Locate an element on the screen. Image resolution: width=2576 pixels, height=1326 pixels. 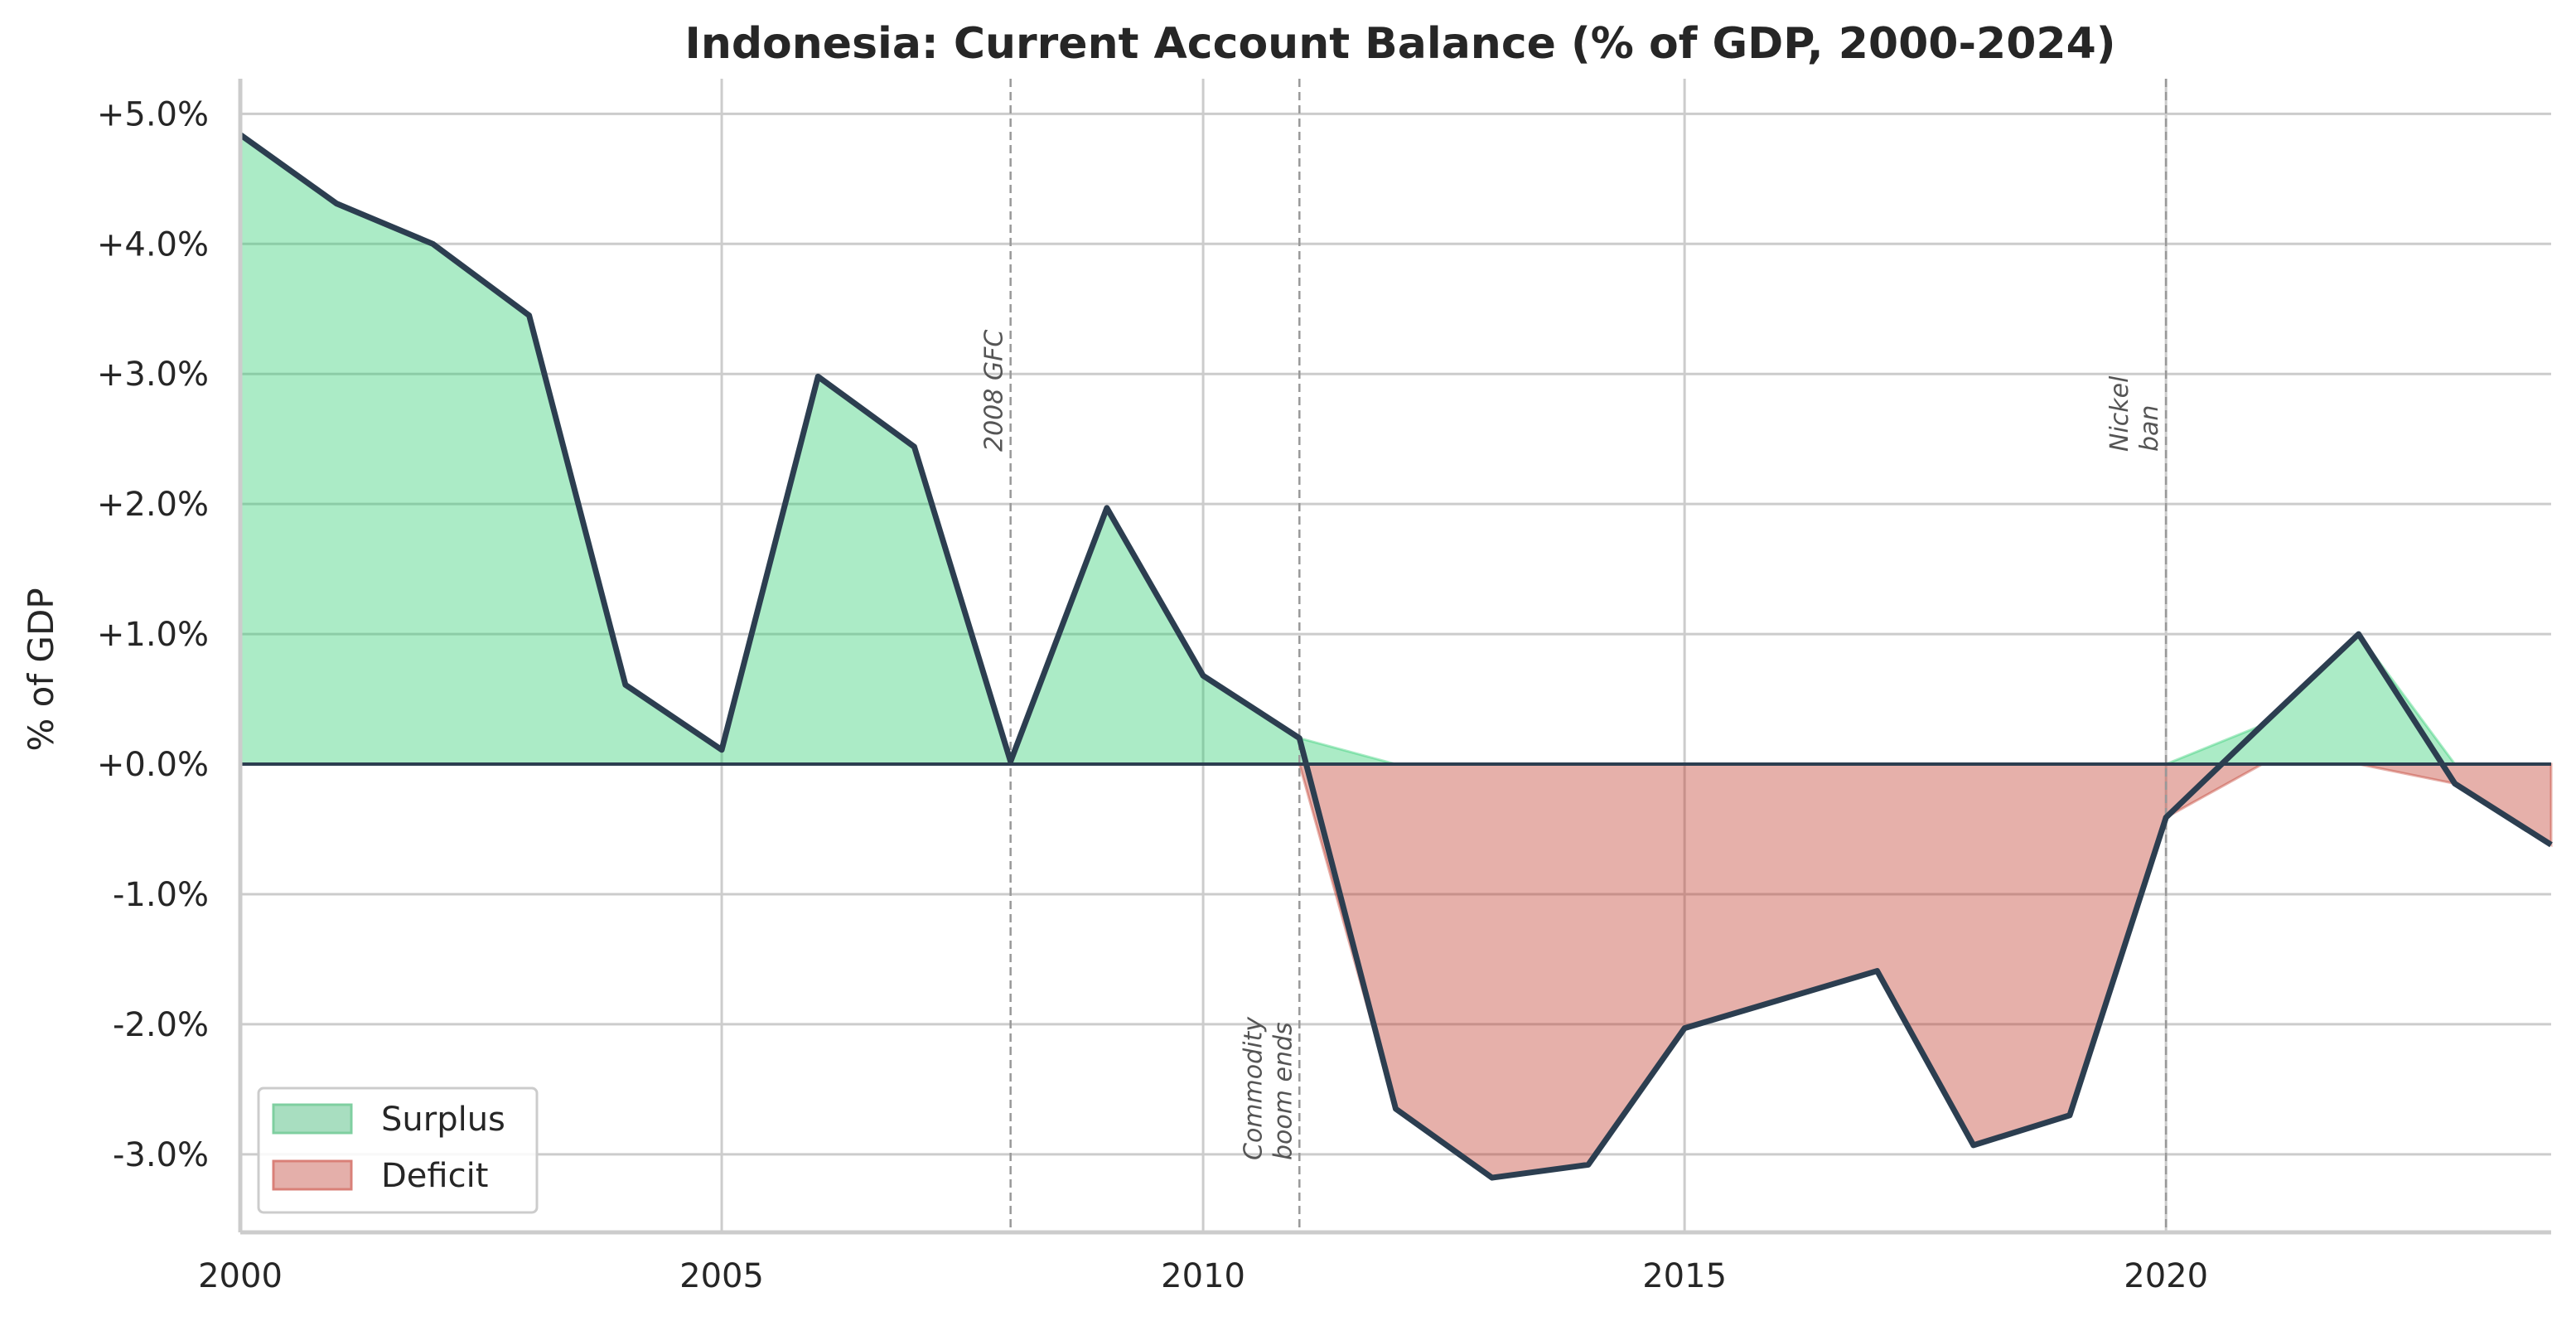
legend-swatch-deficit is located at coordinates (312, 1175).